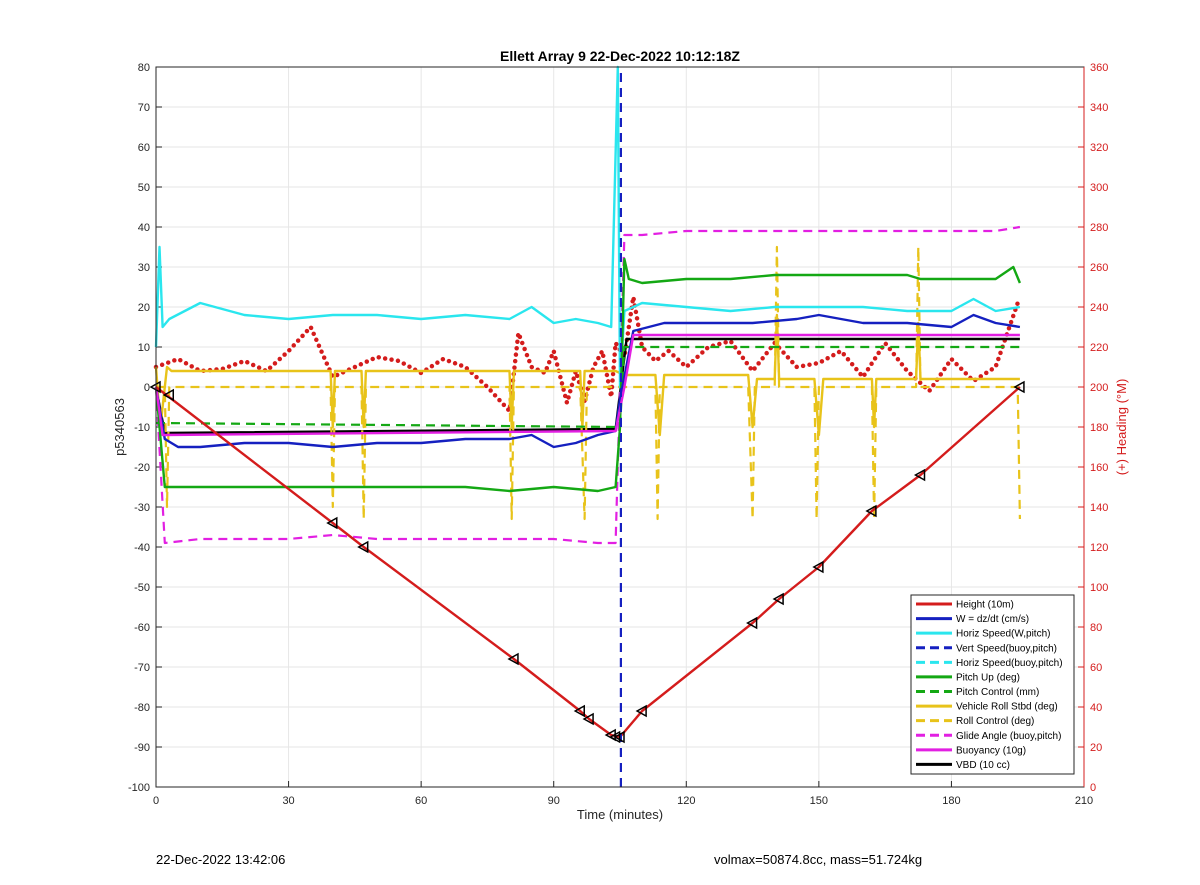  What do you see at coordinates (1096, 708) in the screenshot?
I see `right-tick-label: 40` at bounding box center [1096, 708].